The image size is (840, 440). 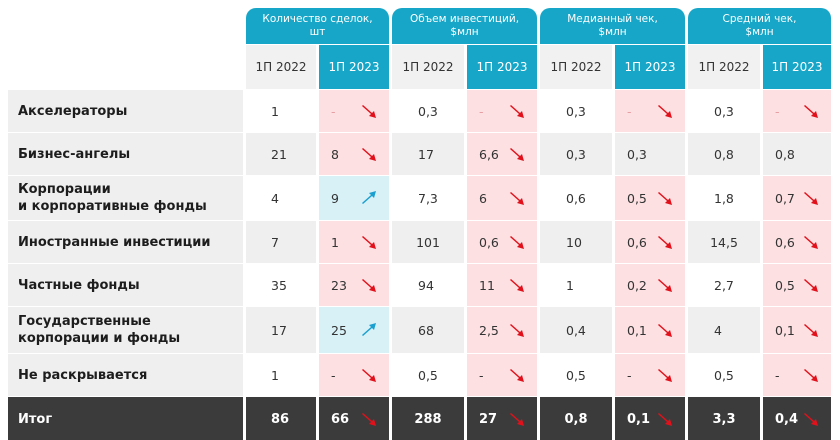 What do you see at coordinates (125, 242) in the screenshot?
I see `row-label: Иностранные инвестиции` at bounding box center [125, 242].